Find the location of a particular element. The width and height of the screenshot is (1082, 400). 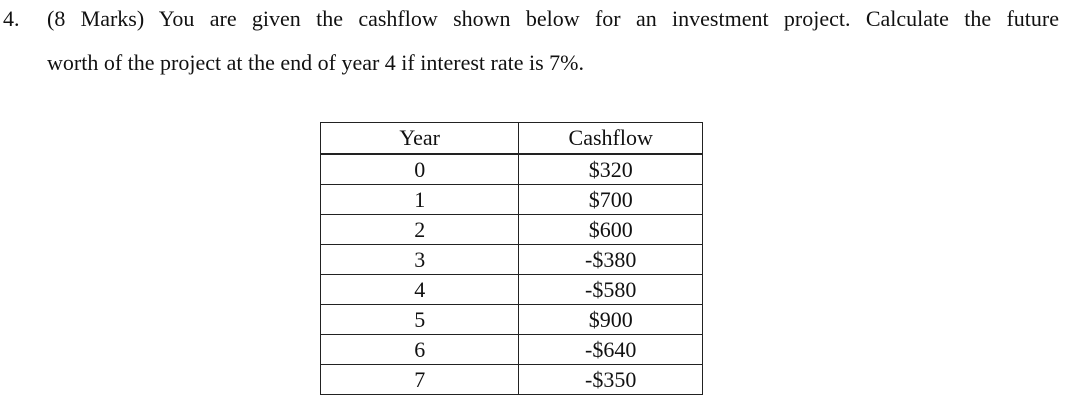

table-row: 0 $320 is located at coordinates (511, 169).